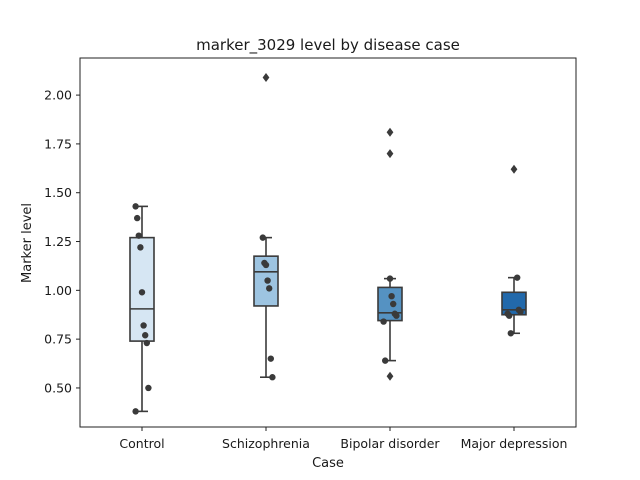 The image size is (640, 480). I want to click on y-tick-label: 1.75, so click(58, 143).